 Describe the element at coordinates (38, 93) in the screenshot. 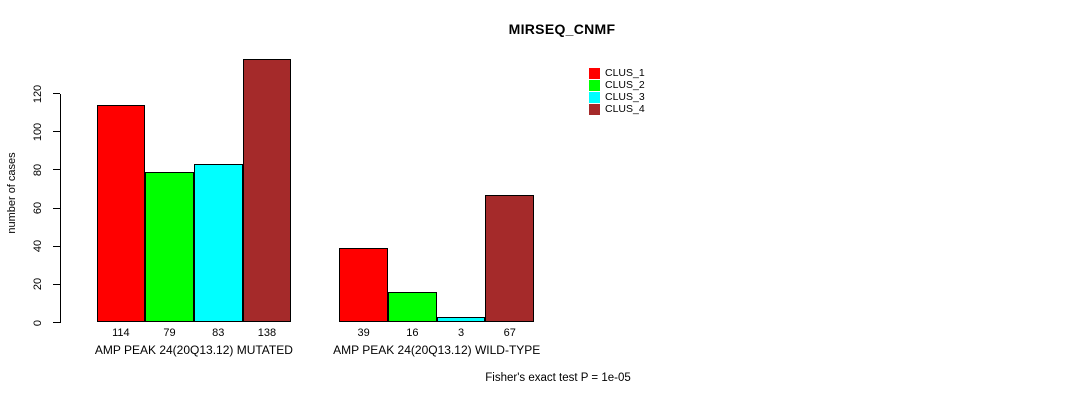

I see `y-axis-tick-label: 120` at that location.